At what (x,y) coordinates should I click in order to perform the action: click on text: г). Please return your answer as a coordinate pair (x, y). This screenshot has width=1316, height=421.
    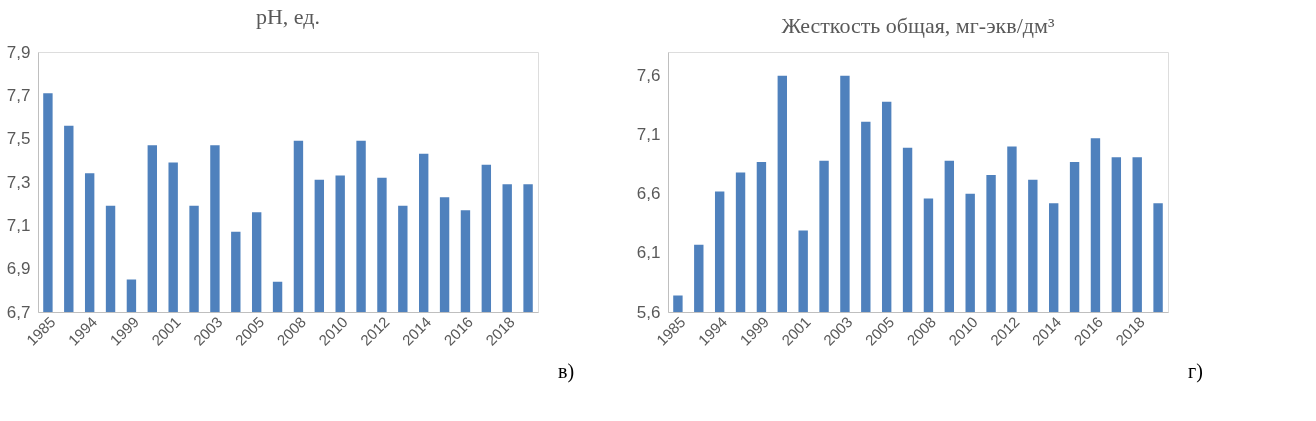
    Looking at the image, I should click on (1195, 371).